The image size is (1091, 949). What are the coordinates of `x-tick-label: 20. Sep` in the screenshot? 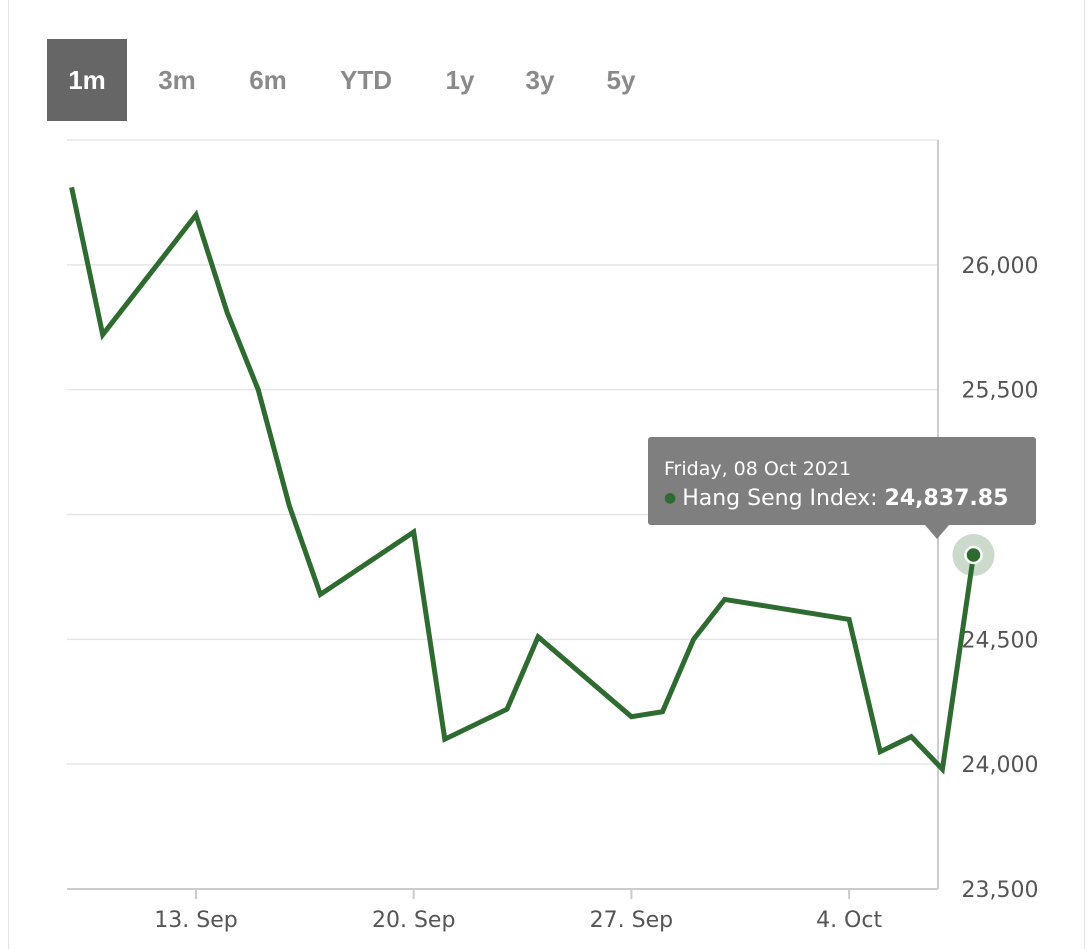 It's located at (413, 920).